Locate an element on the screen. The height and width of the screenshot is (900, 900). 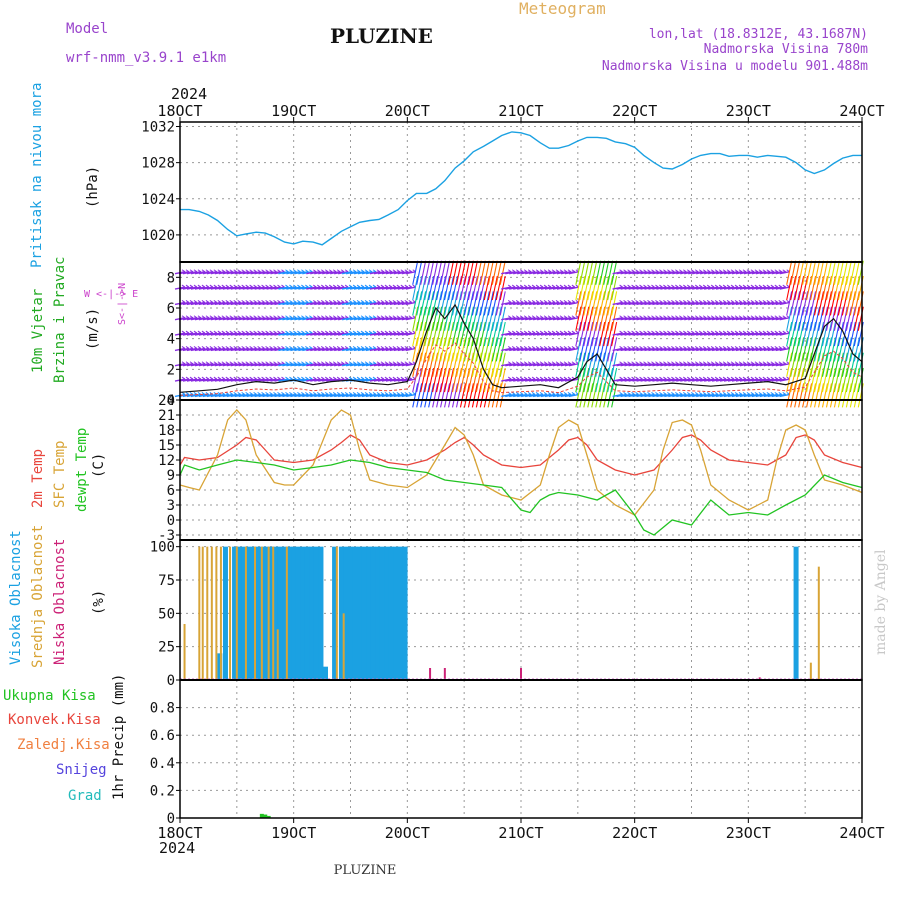
y-tick-label: 0.2 is located at coordinates (162, 791).